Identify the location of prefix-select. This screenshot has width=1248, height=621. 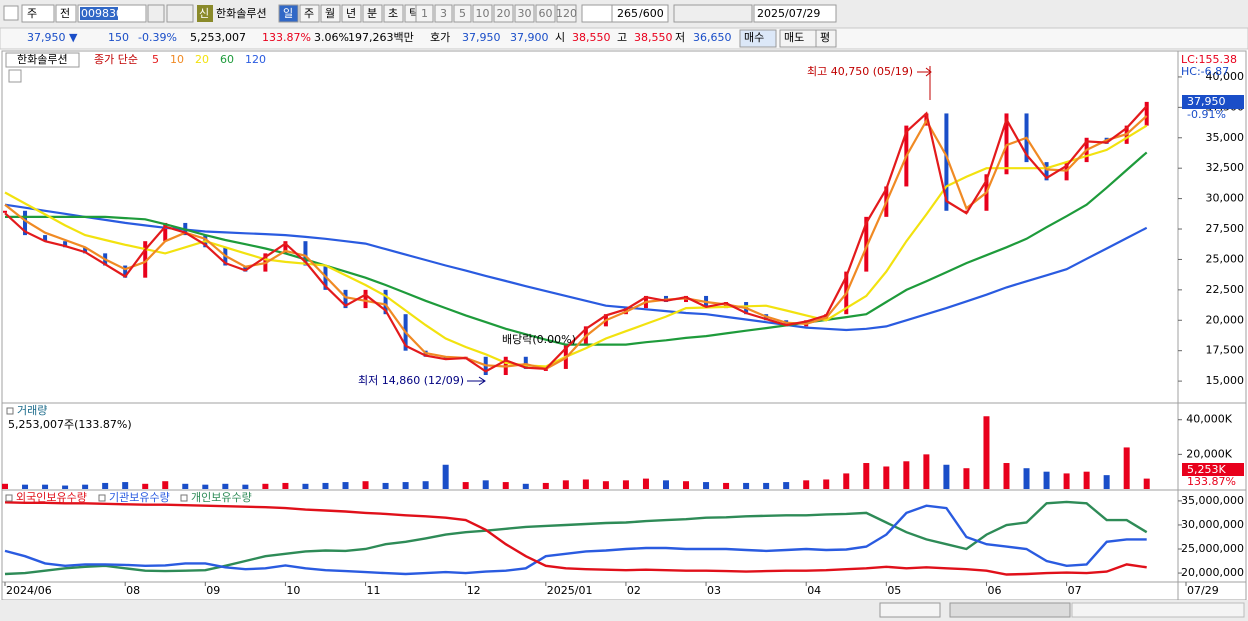
(66, 13).